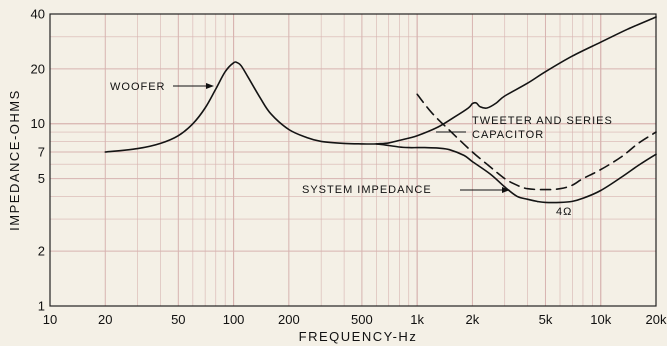 The width and height of the screenshot is (667, 346). What do you see at coordinates (41, 306) in the screenshot?
I see `y-tick-label: 1` at bounding box center [41, 306].